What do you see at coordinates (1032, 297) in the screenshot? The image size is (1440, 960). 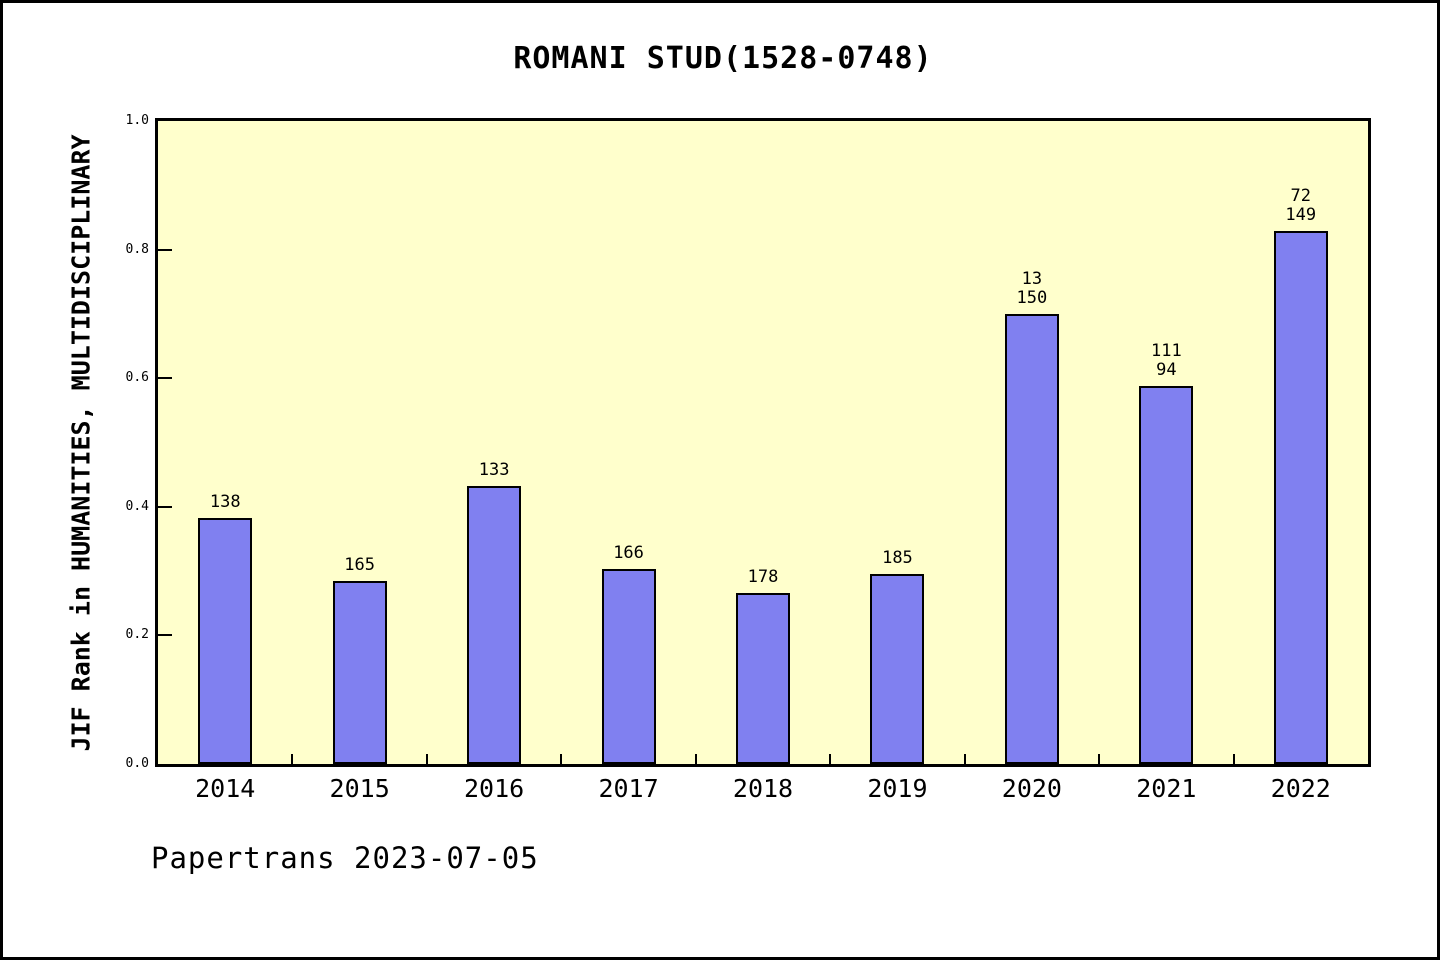 I see `bar-value-line: 150` at bounding box center [1032, 297].